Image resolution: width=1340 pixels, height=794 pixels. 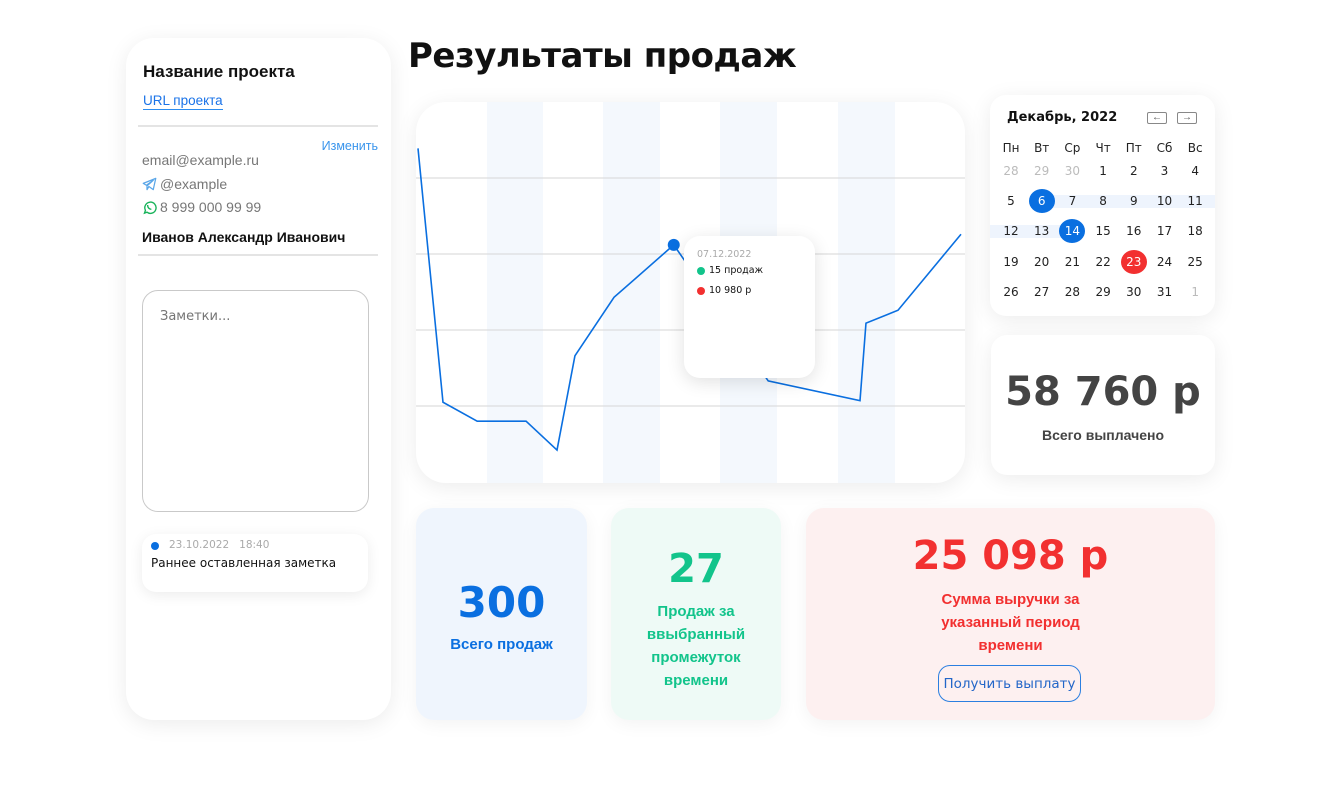 I want to click on calendar-day: 31, so click(x=1164, y=292).